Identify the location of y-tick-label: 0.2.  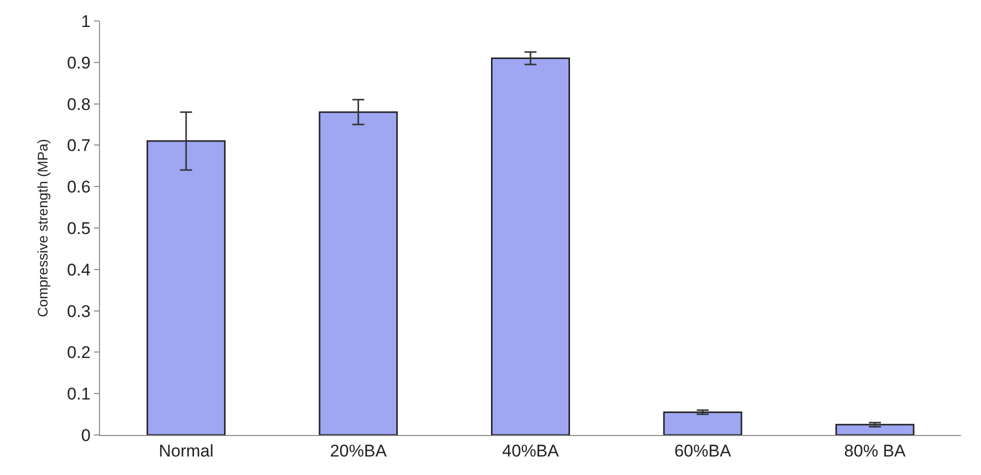
(78, 352).